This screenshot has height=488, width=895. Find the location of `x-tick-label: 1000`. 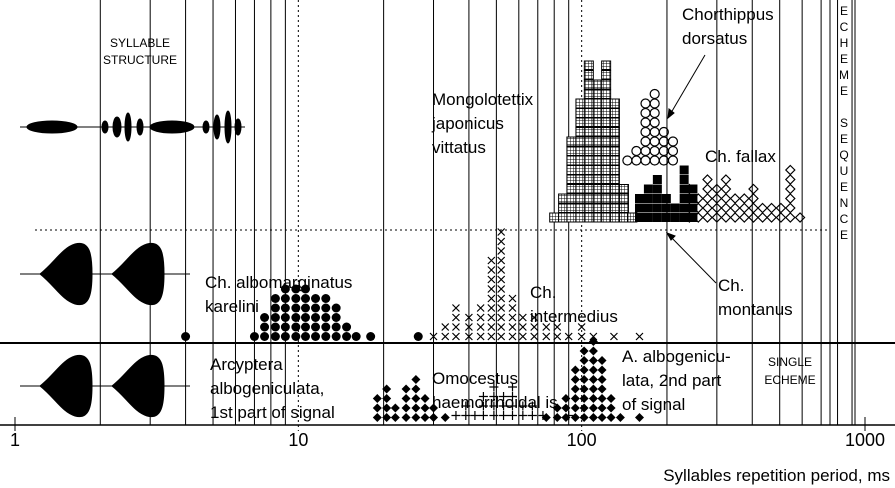

x-tick-label: 1000 is located at coordinates (865, 440).